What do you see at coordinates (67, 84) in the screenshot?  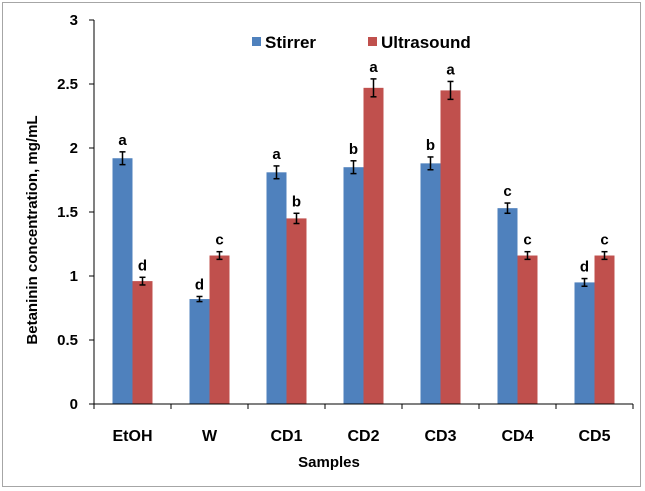 I see `y-tick-label: 2.5` at bounding box center [67, 84].